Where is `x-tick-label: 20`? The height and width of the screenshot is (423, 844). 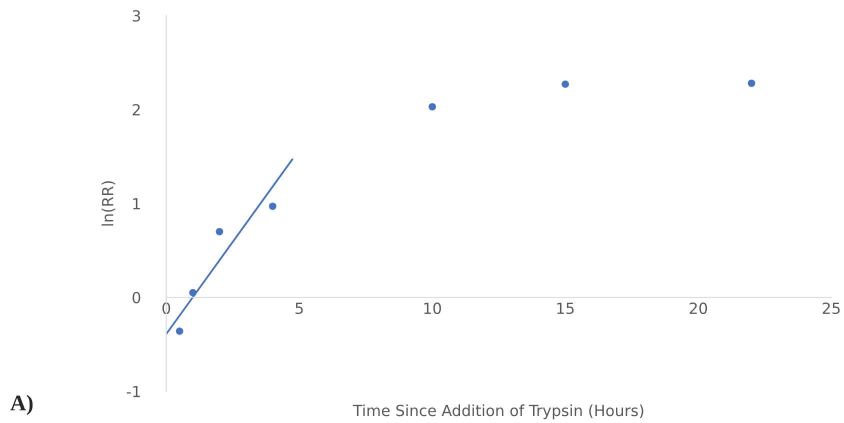 x-tick-label: 20 is located at coordinates (699, 308).